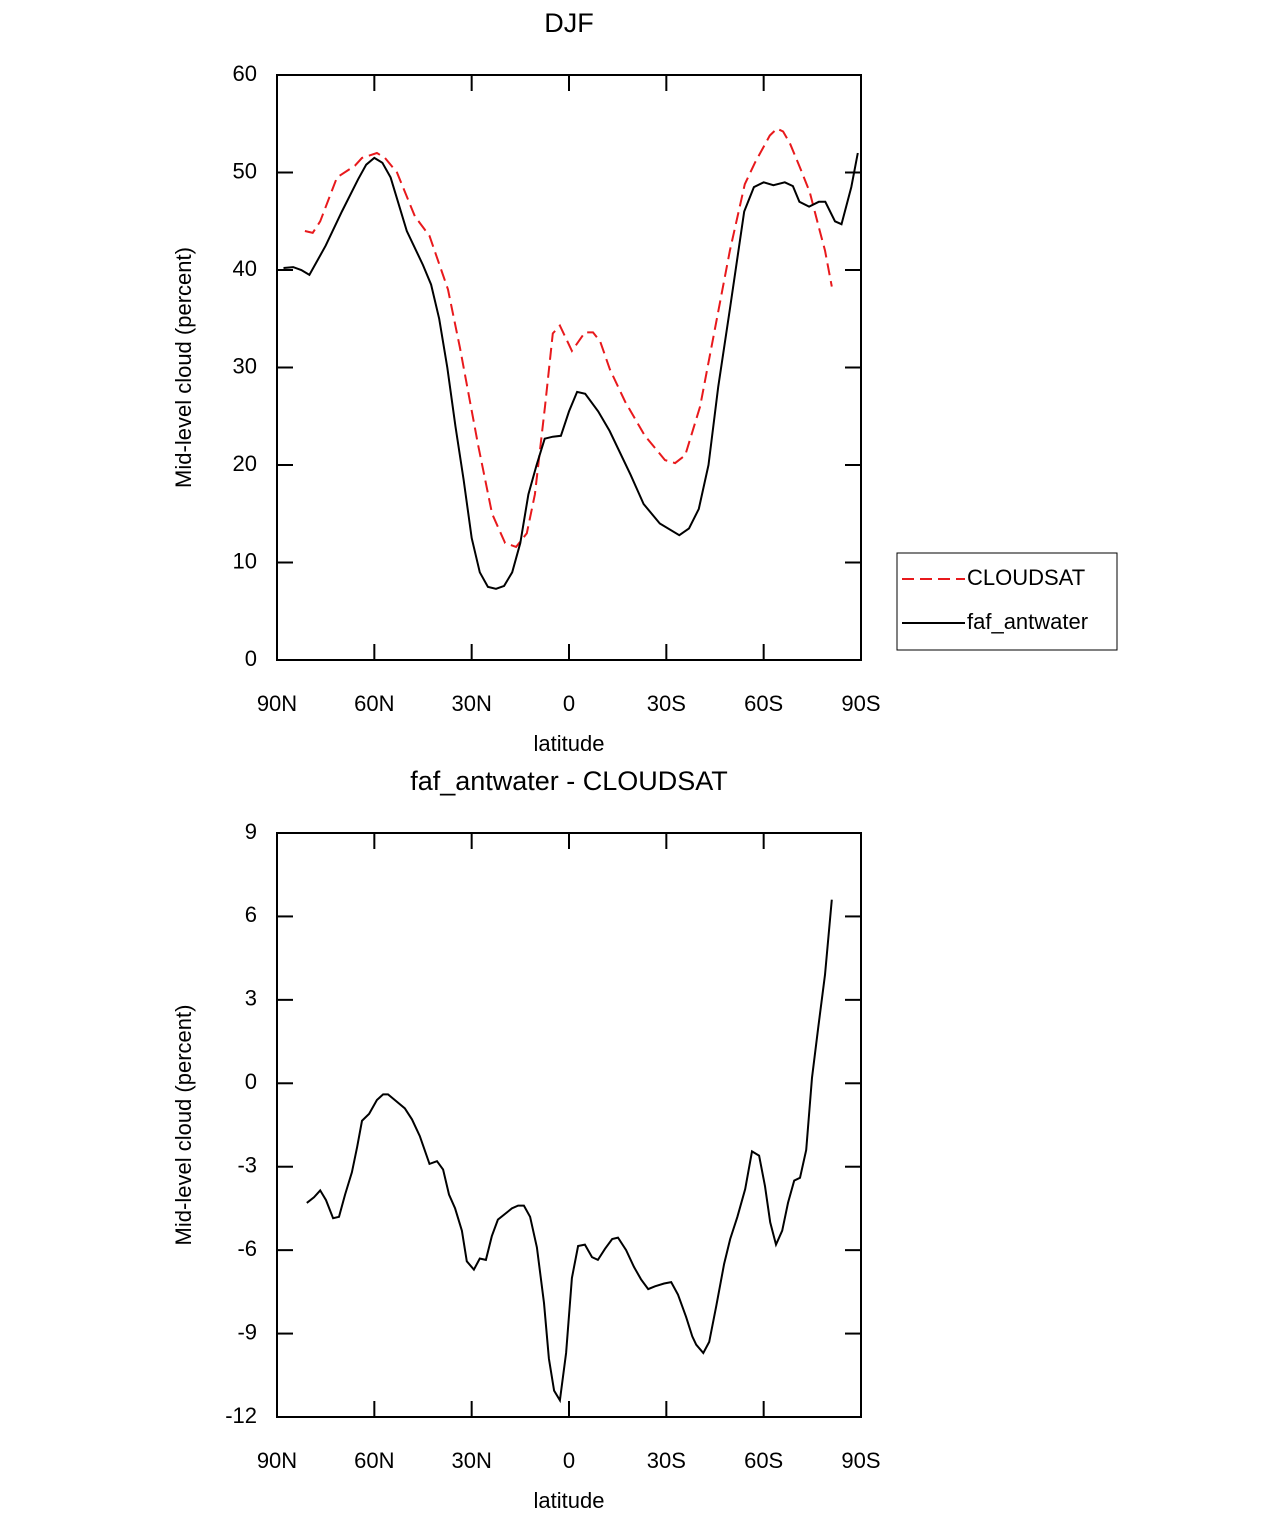  I want to click on y-tick-label: 40, so click(245, 268).